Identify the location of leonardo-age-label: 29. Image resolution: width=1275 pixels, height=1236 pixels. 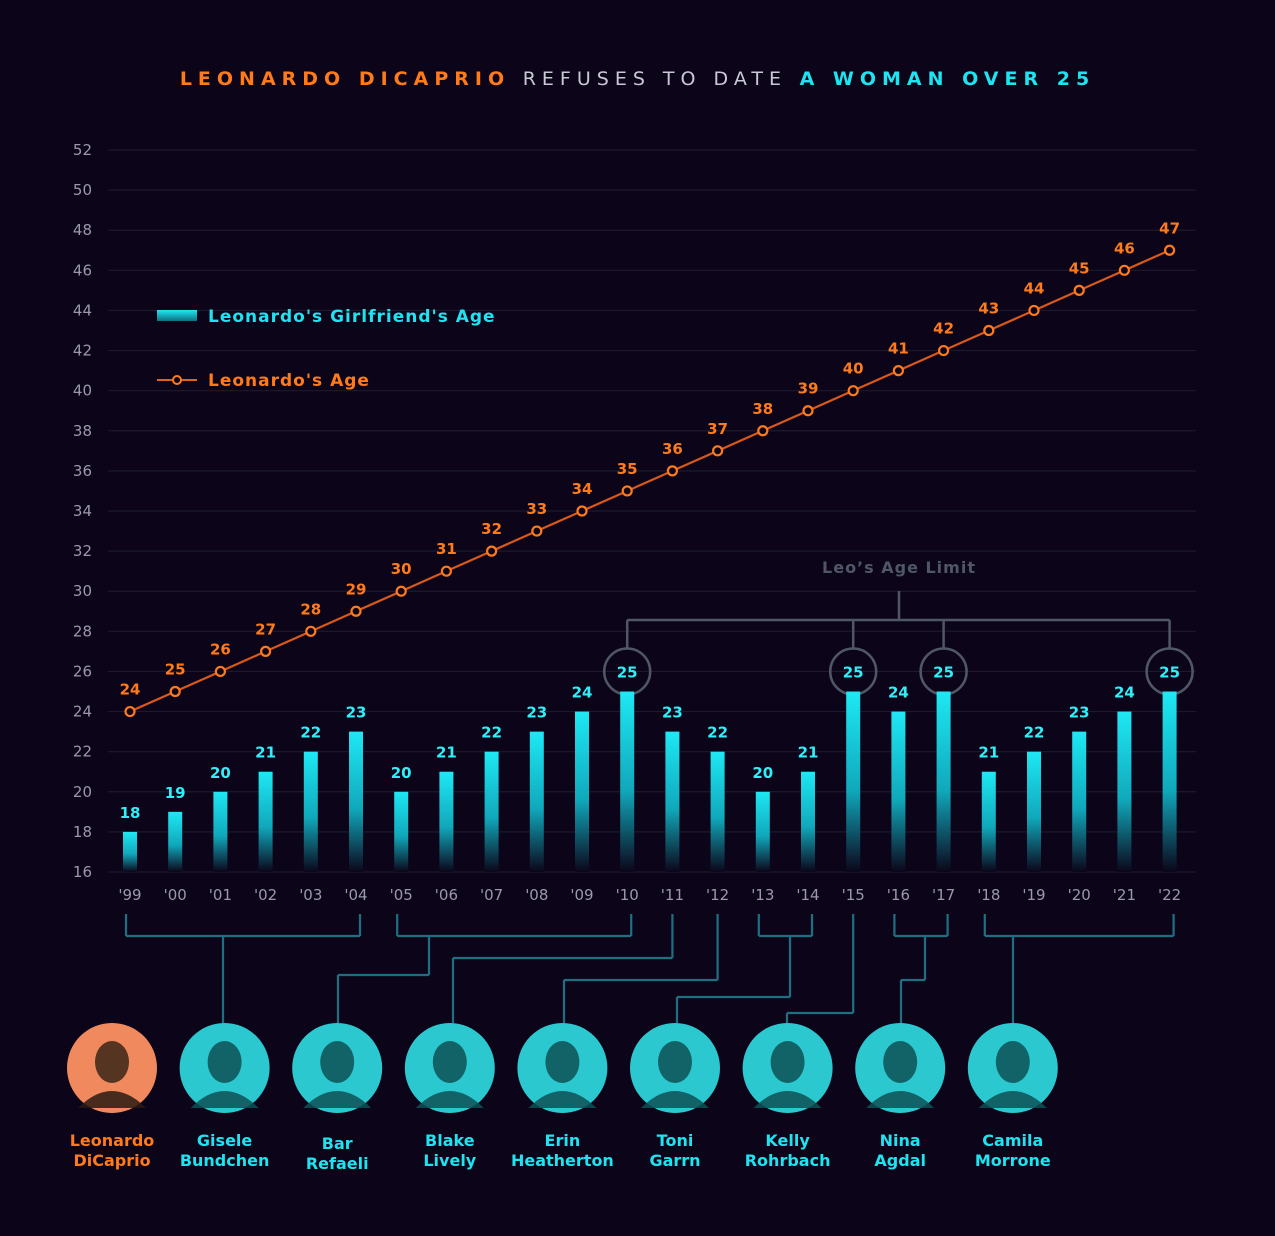
(356, 589).